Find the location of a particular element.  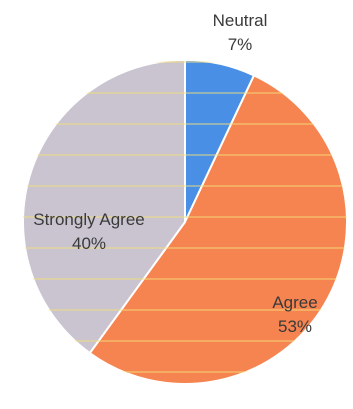

slice-label-agree-value: 53% is located at coordinates (295, 326).